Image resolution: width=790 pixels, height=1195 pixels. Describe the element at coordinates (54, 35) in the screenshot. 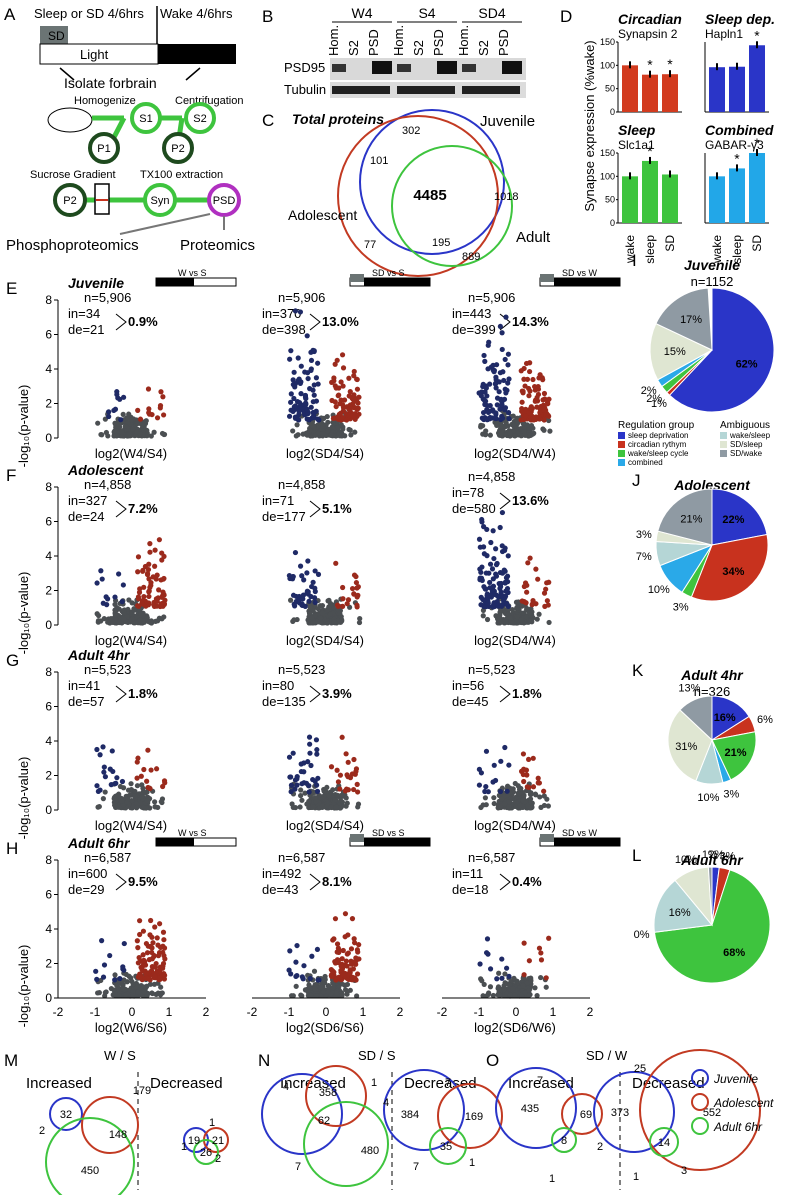

I see `sd-box` at that location.